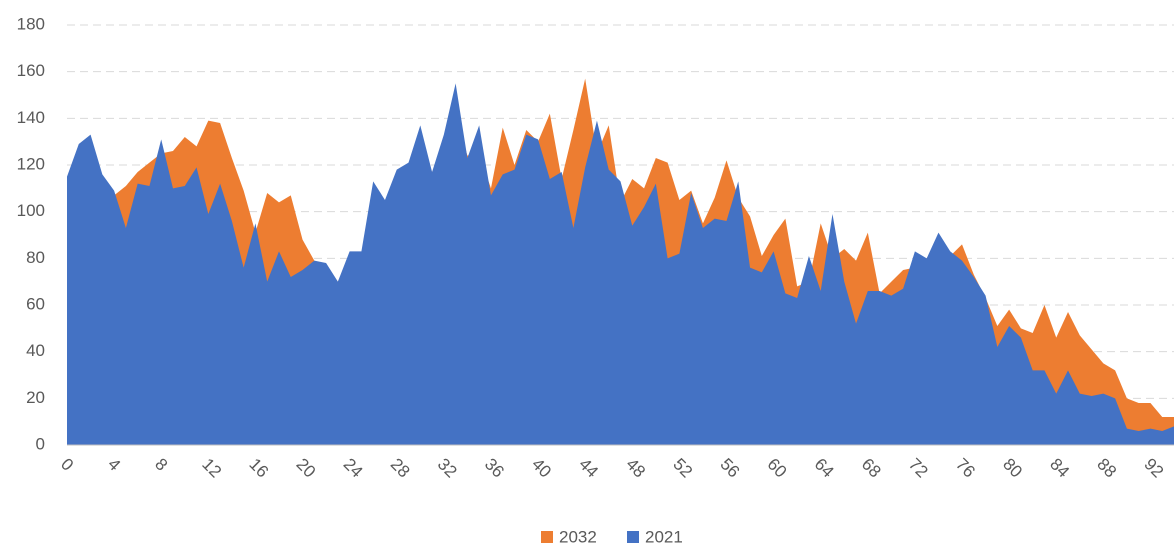  Describe the element at coordinates (114, 465) in the screenshot. I see `x-tick-label: 4` at that location.